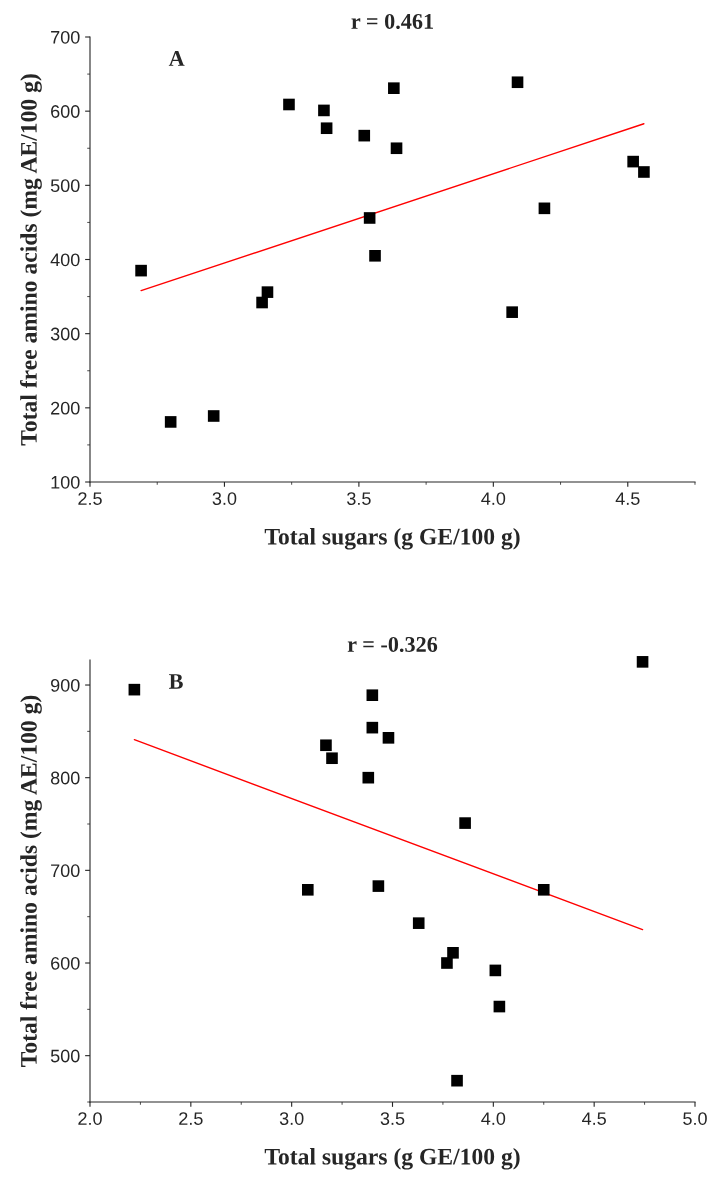 The image size is (716, 1183). What do you see at coordinates (65, 778) in the screenshot?
I see `y-tick-label: 800` at bounding box center [65, 778].